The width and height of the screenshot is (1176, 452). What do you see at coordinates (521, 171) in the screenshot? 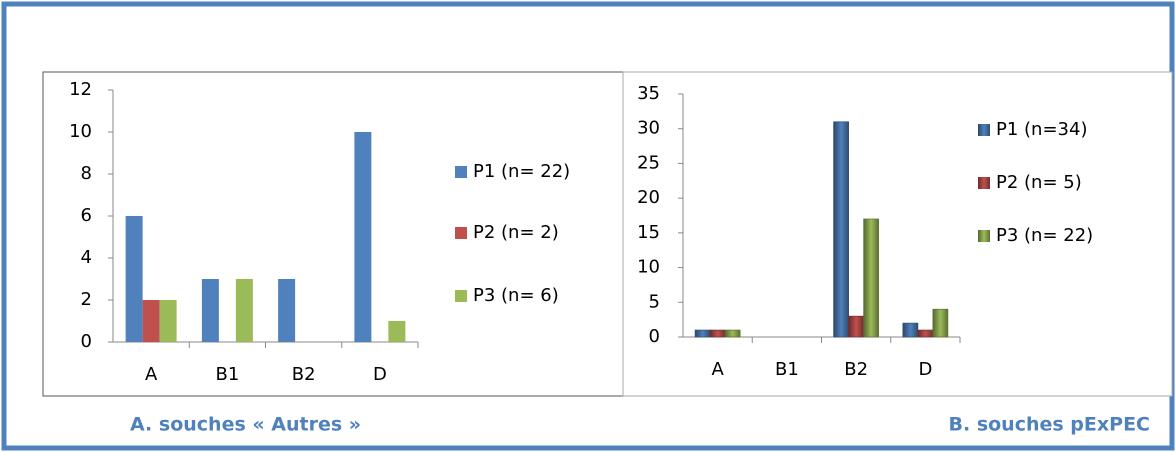
I see `legend-label: P1 (n= 22)` at bounding box center [521, 171].